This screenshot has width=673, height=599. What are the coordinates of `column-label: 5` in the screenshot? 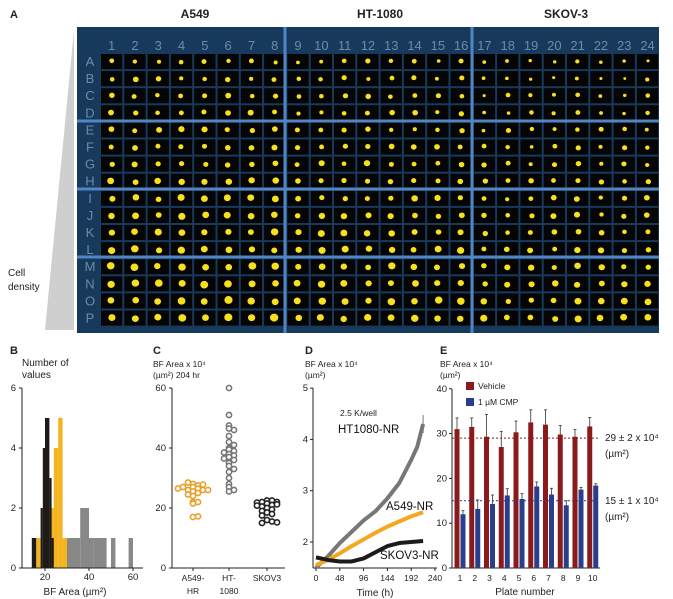 It's located at (204, 45).